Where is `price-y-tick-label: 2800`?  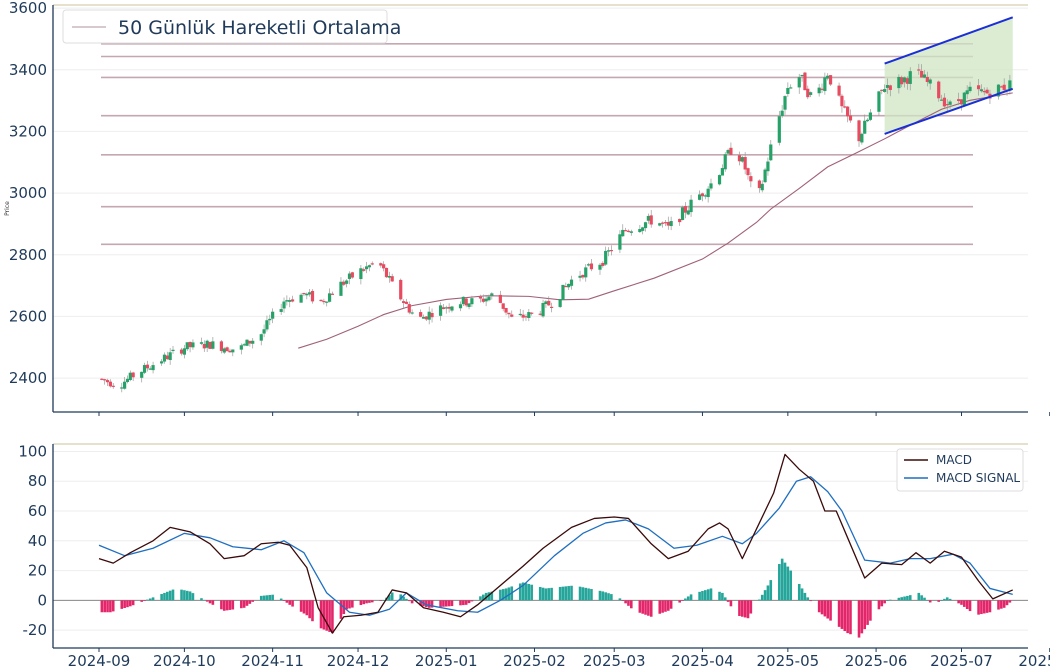 price-y-tick-label: 2800 is located at coordinates (28, 255).